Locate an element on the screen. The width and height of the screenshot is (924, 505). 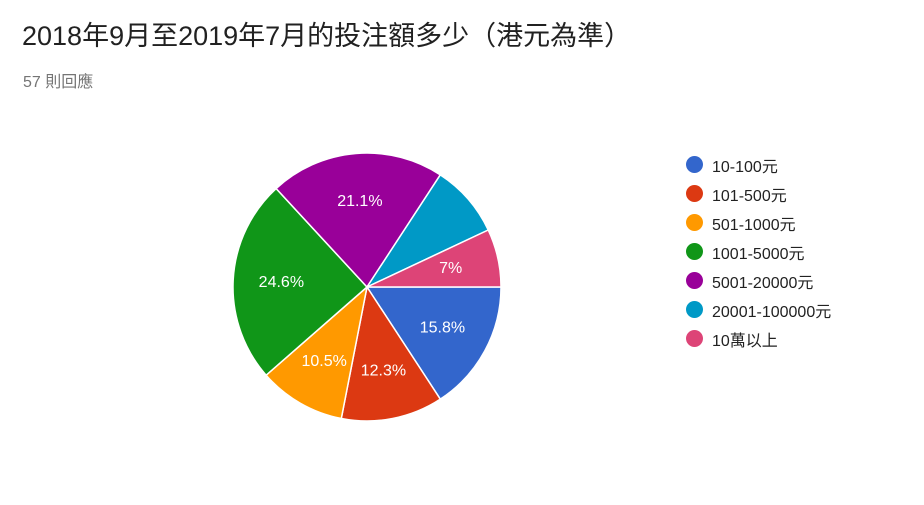
legend-item: 10-100元 is located at coordinates (758, 164).